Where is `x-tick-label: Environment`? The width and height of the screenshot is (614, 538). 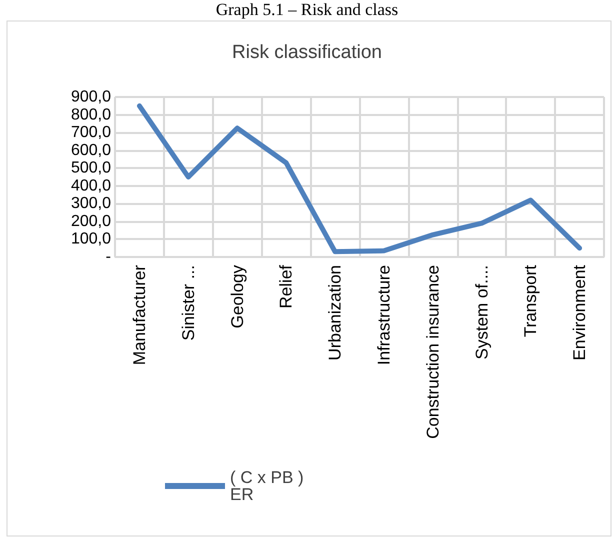 x-tick-label: Environment is located at coordinates (580, 312).